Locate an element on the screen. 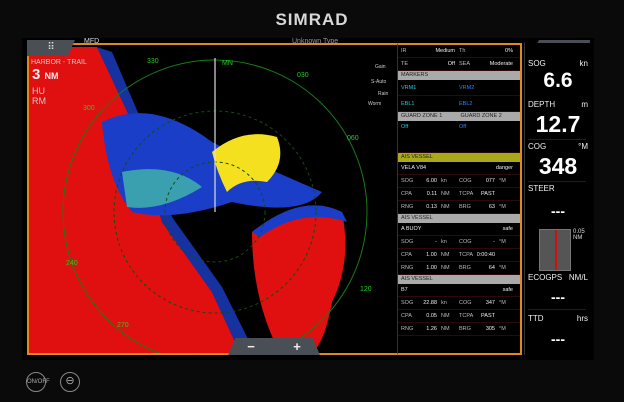 The image size is (624, 402). cog-value: 347 is located at coordinates (490, 303).